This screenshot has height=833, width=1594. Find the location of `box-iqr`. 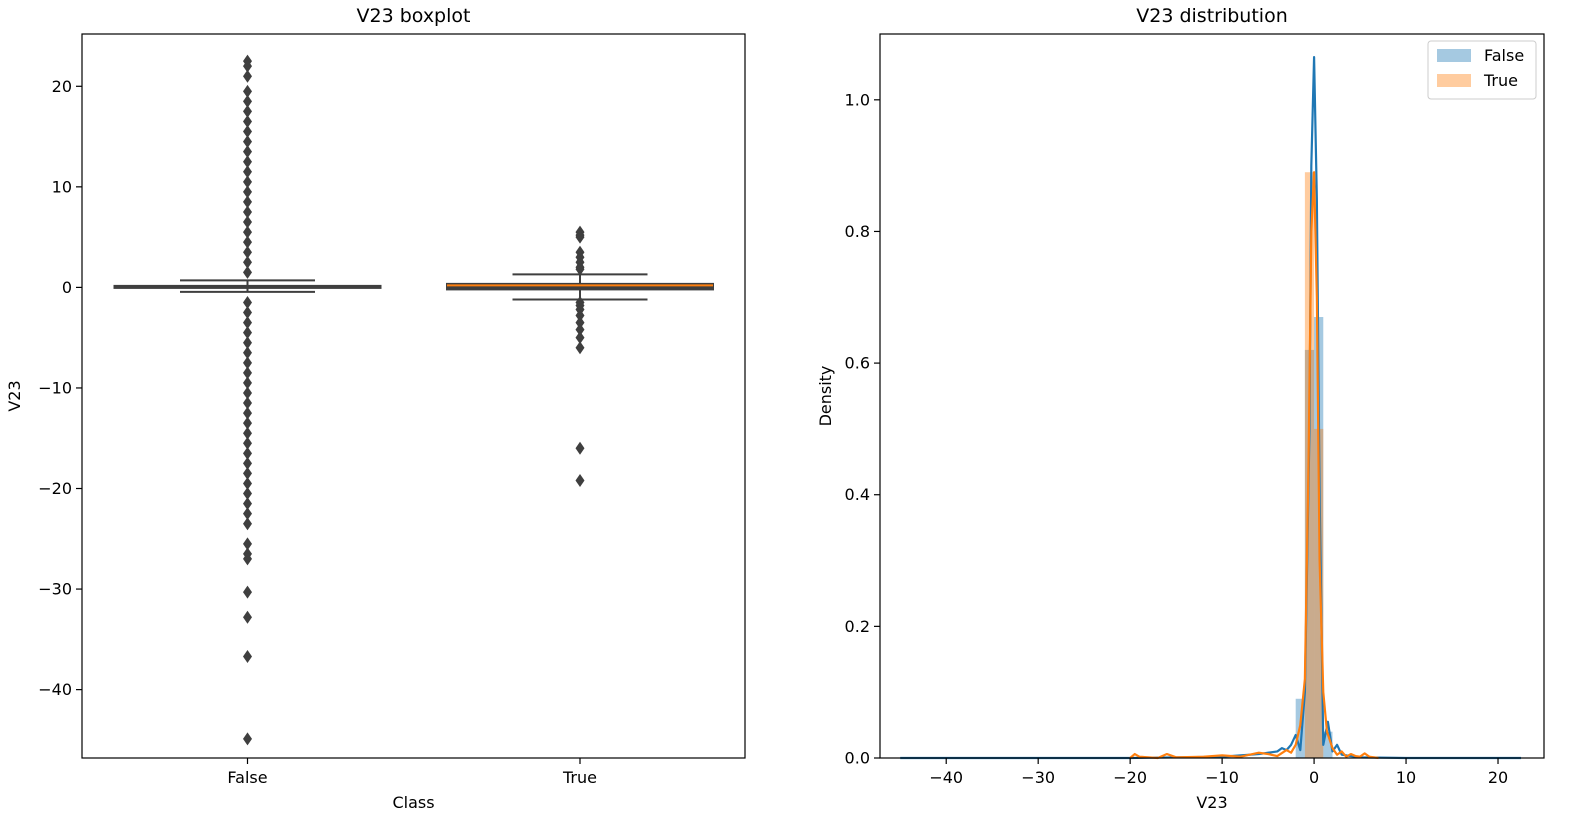

box-iqr is located at coordinates (580, 286).